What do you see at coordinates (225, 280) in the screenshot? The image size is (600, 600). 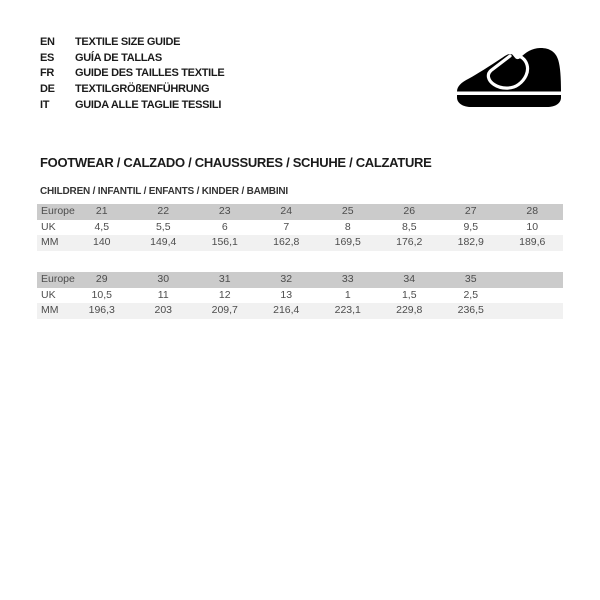 I see `size-cell: 31` at bounding box center [225, 280].